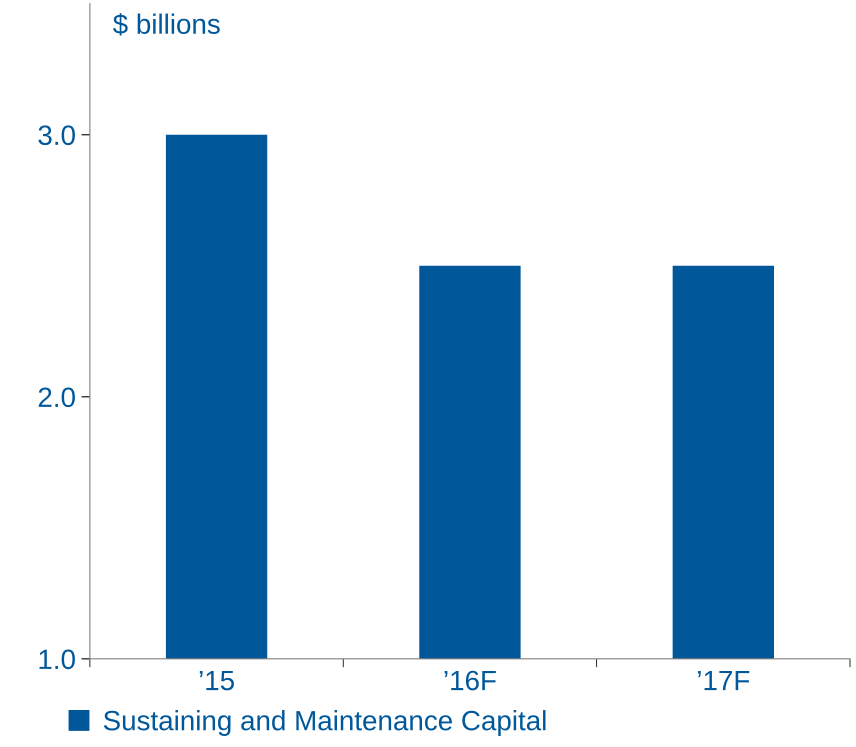  Describe the element at coordinates (470, 680) in the screenshot. I see `x-tick-label: ’16F` at that location.